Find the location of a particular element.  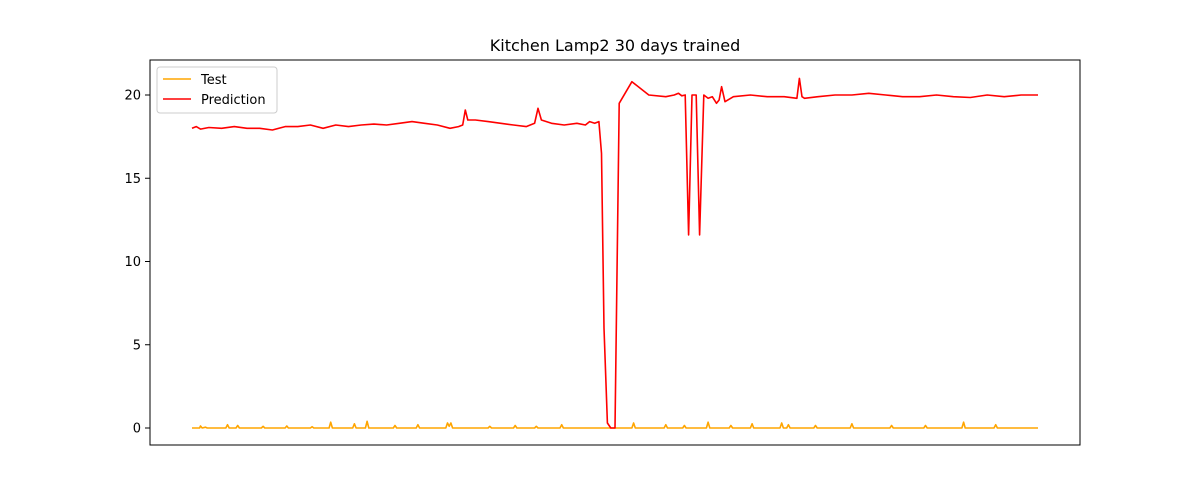

legend-label-prediction: Prediction is located at coordinates (233, 100).